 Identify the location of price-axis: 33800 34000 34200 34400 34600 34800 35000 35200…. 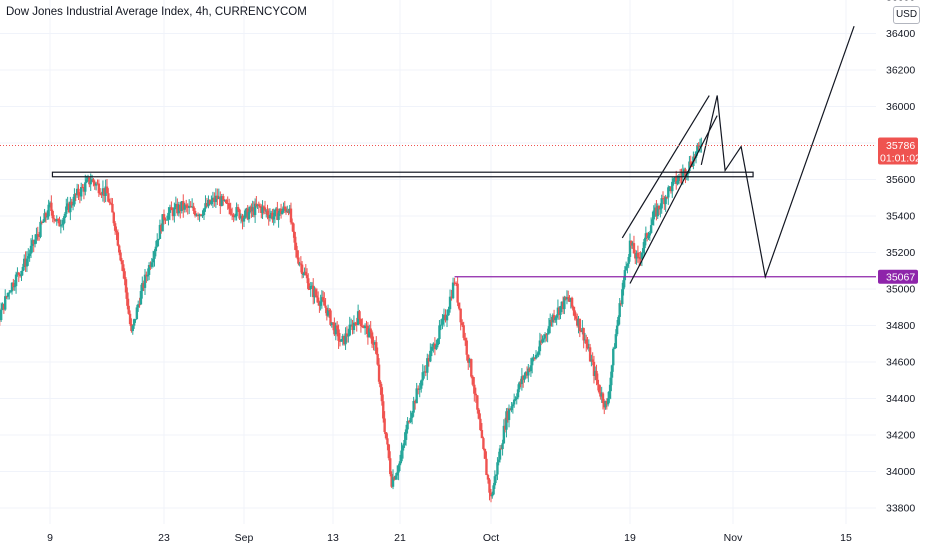
(900, 257).